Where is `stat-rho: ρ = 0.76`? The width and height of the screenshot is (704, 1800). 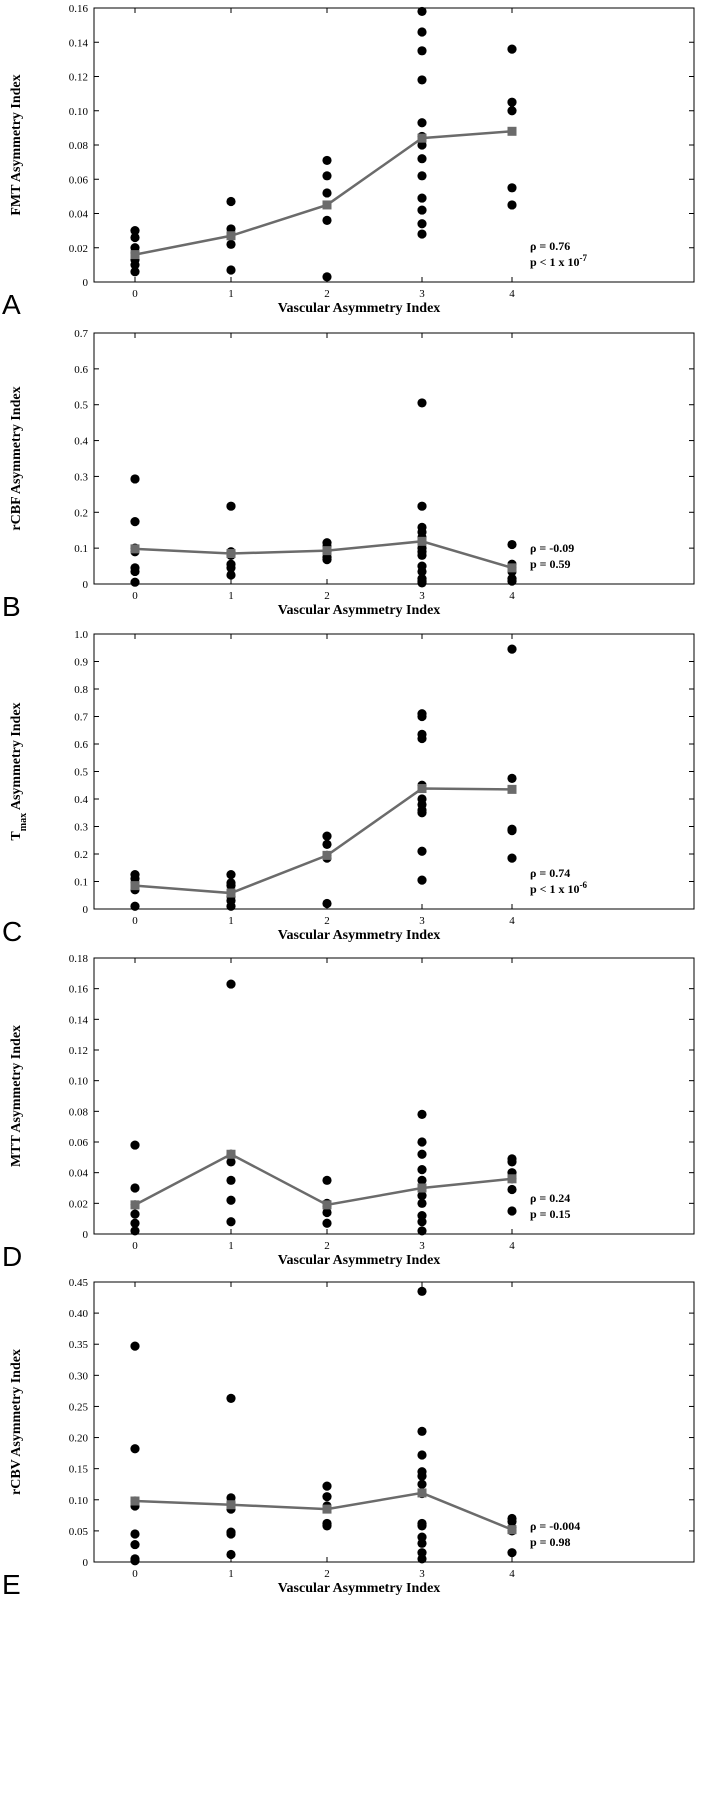
stat-rho: ρ = 0.76 is located at coordinates (550, 246).